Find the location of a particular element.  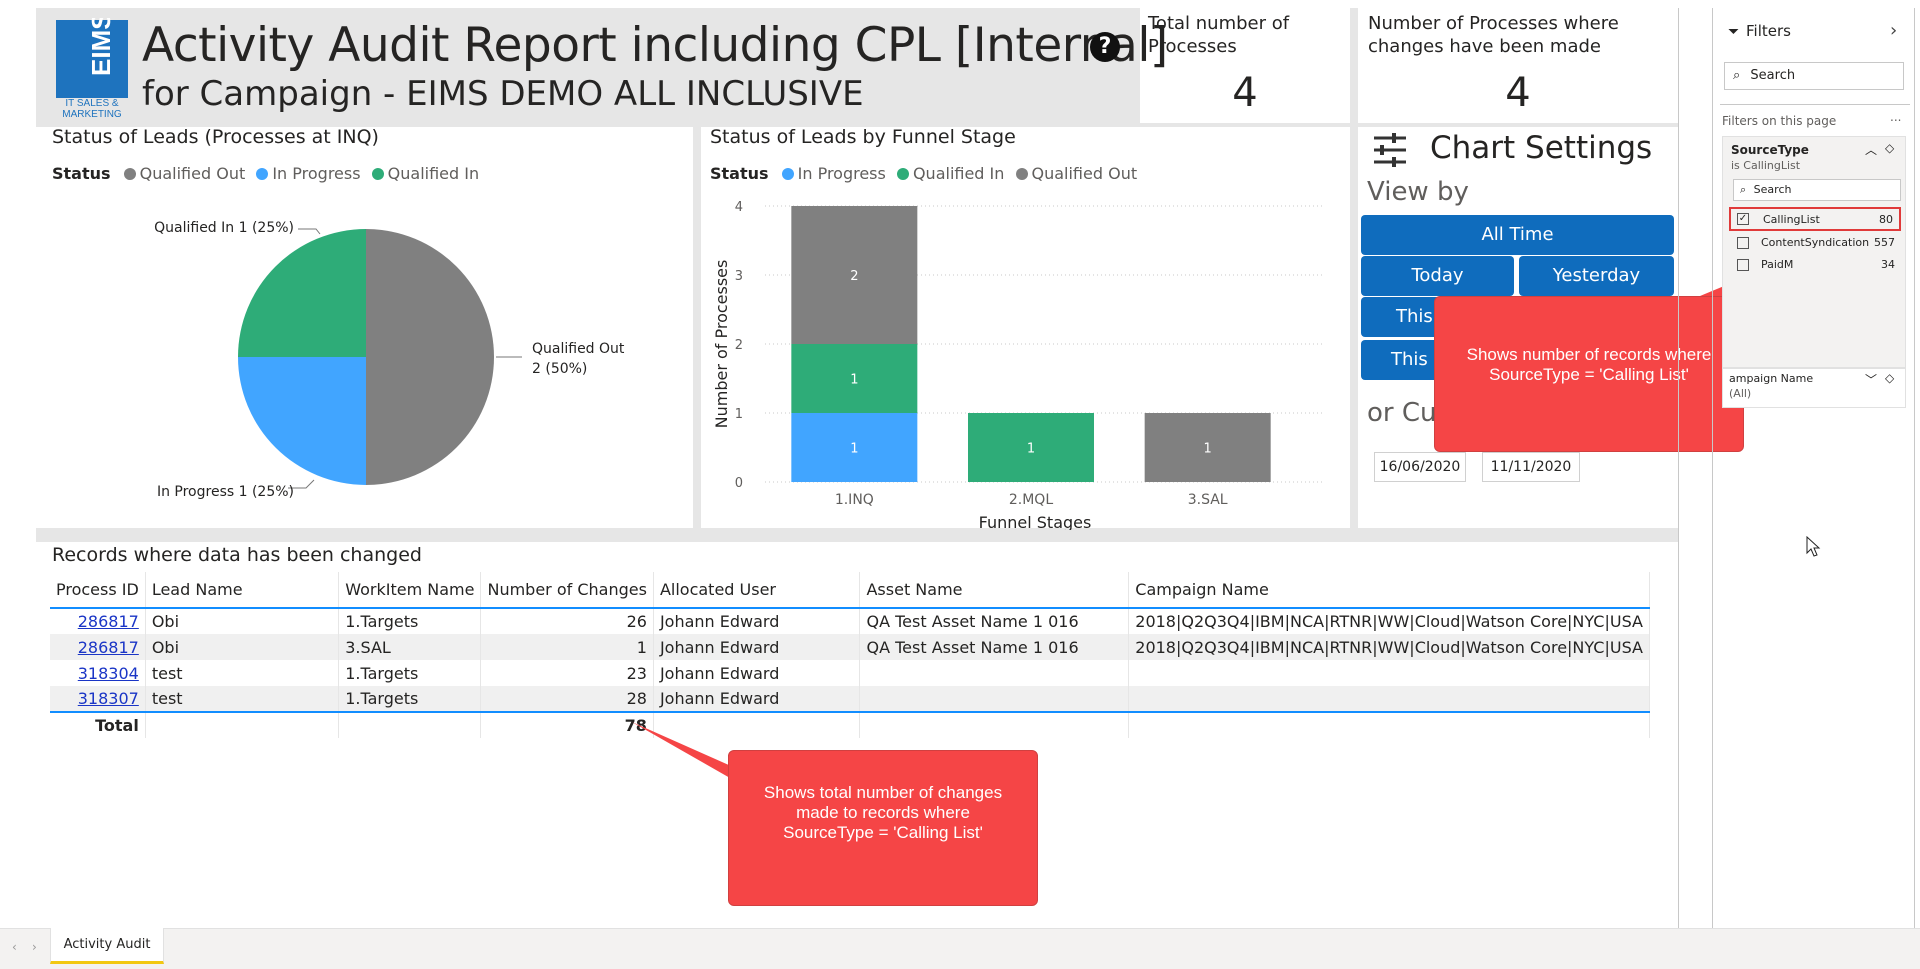

table-cell: 1.Targets is located at coordinates (410, 699).